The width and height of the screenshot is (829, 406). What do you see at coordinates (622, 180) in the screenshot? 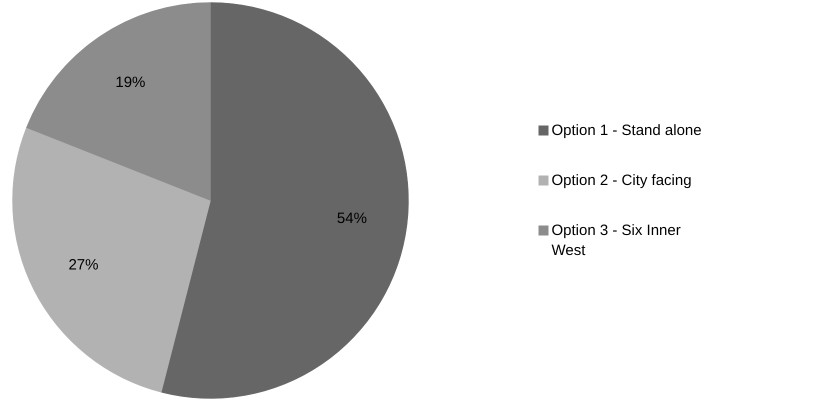
I see `legend-label: Option 2 - City facing` at bounding box center [622, 180].